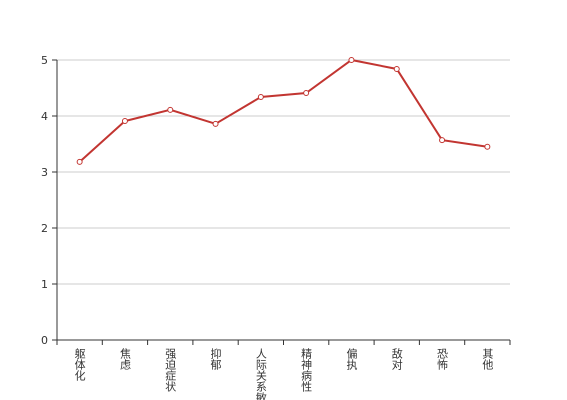  I want to click on y-tick-label: 4, so click(44, 116).